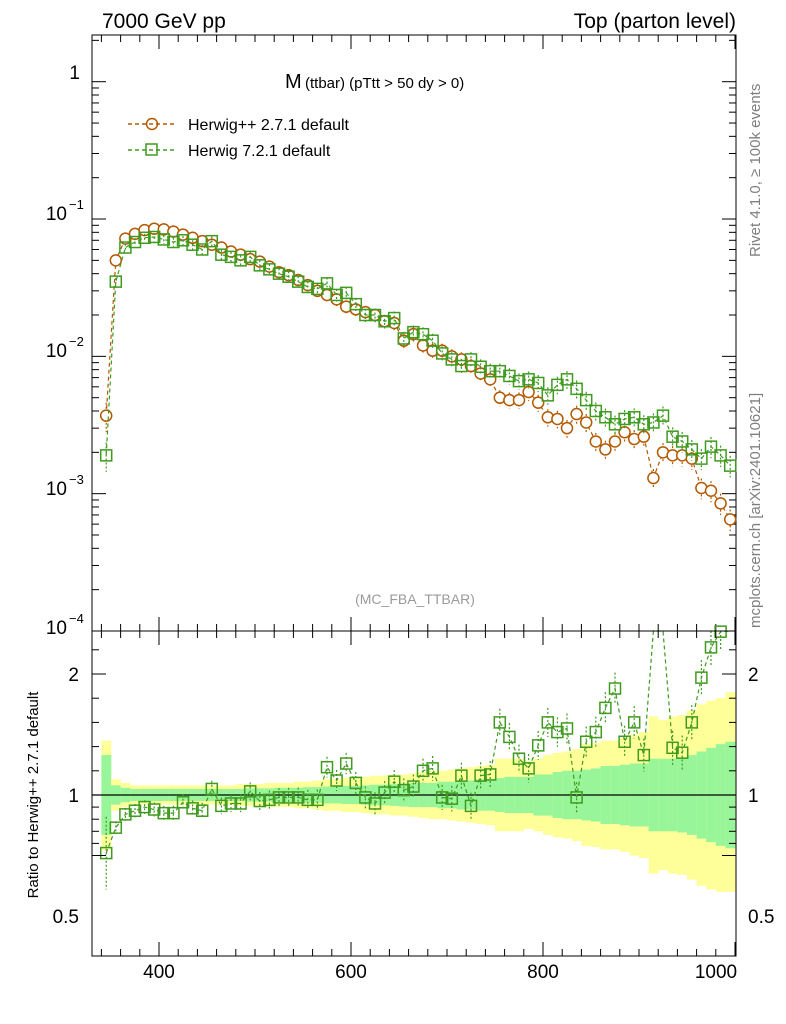 This screenshot has height=1024, width=786. What do you see at coordinates (76, 341) in the screenshot?
I see `main-y-tick-exp-2: −2` at bounding box center [76, 341].